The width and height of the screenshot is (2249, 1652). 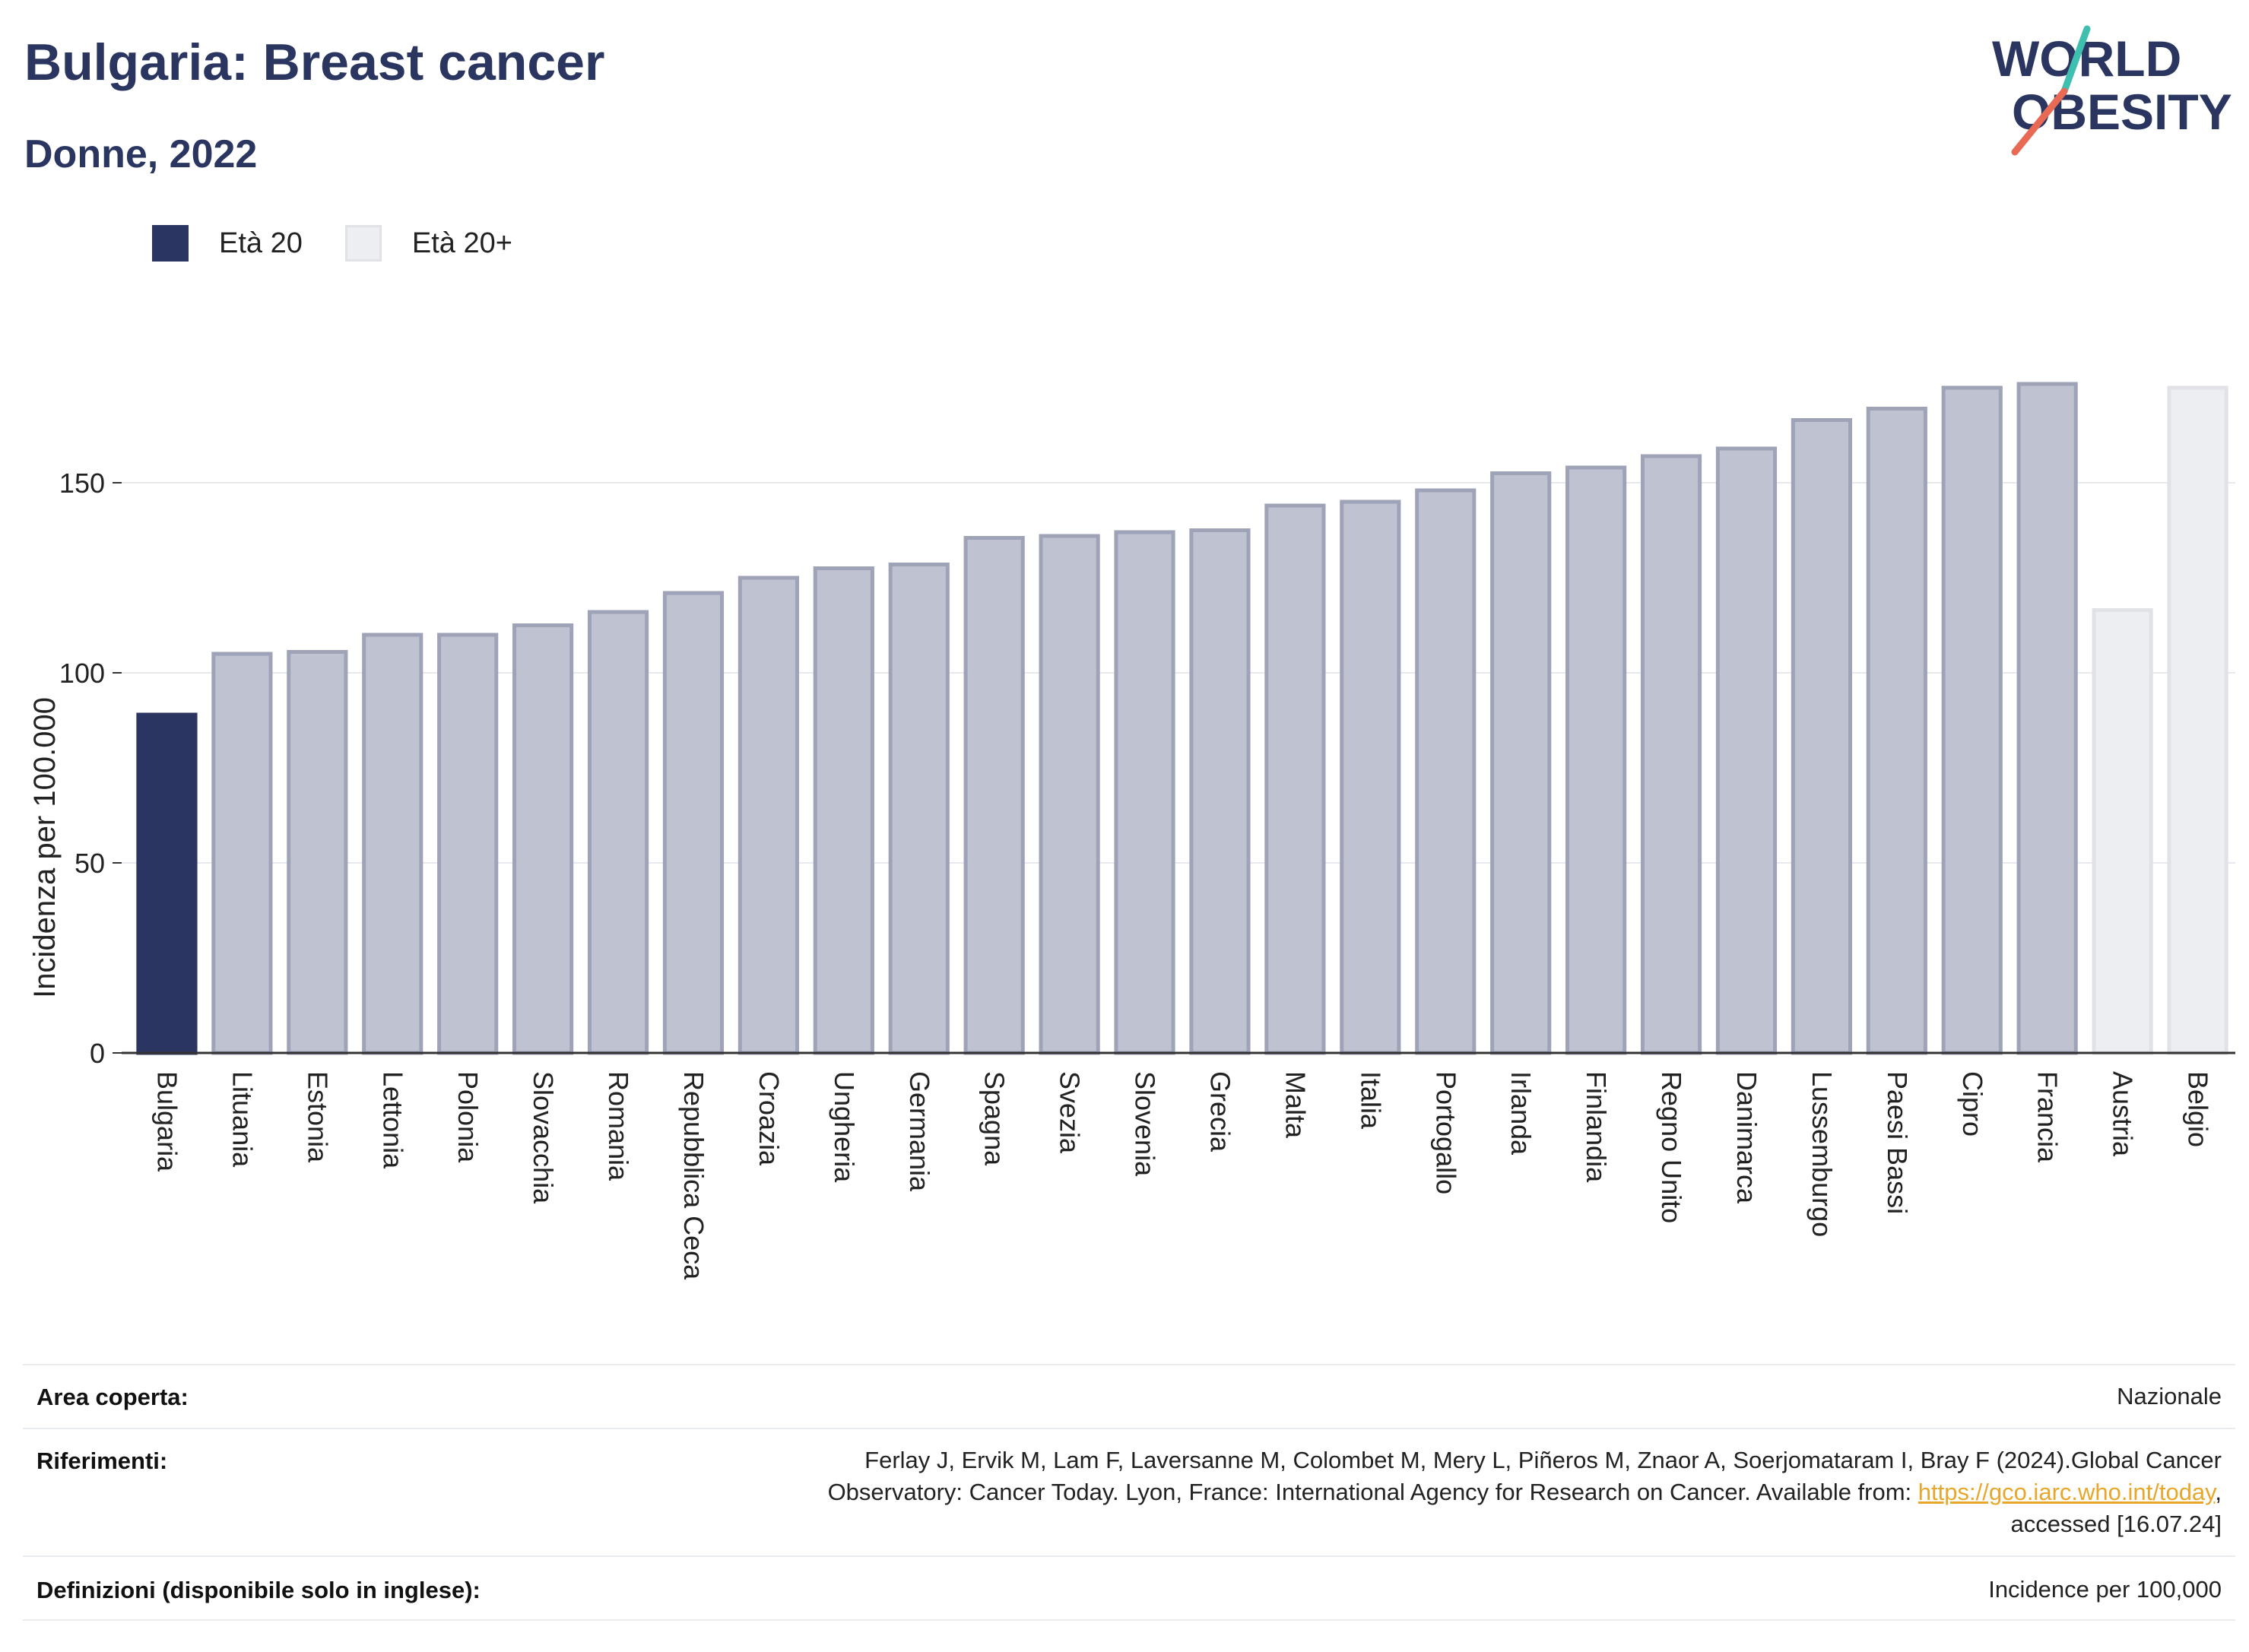 I want to click on x-tick-label: Cipro, so click(x=1973, y=1104).